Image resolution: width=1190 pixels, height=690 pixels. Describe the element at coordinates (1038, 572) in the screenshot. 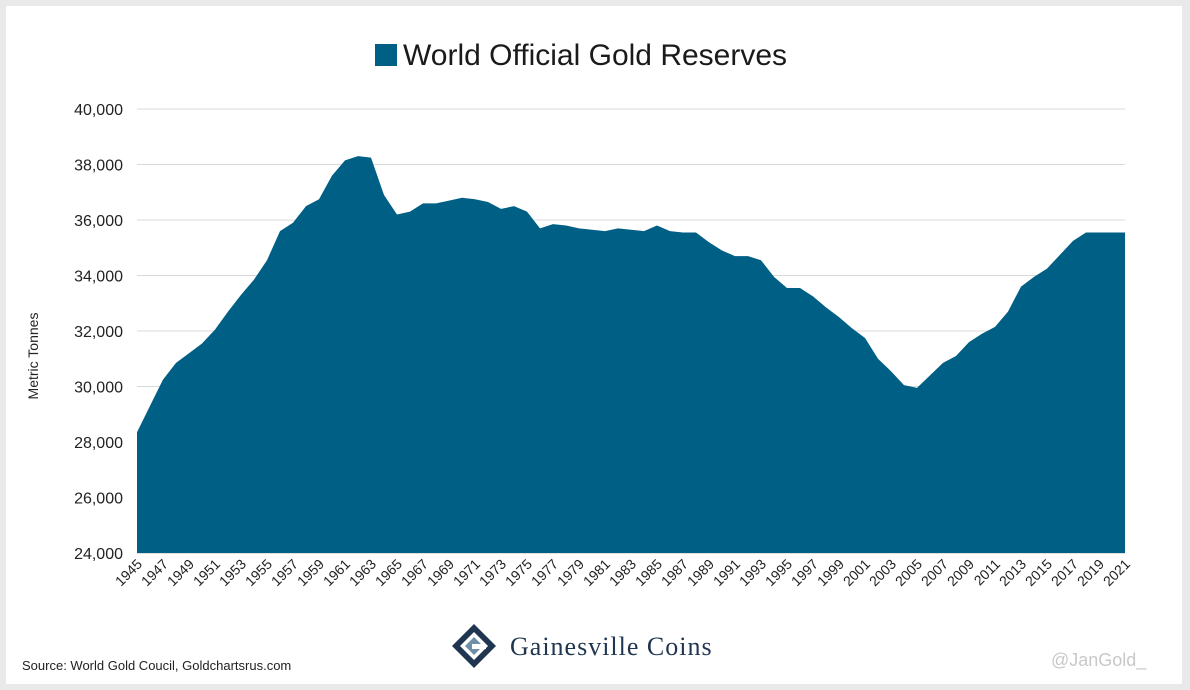

I see `x-tick-label: 2015` at that location.